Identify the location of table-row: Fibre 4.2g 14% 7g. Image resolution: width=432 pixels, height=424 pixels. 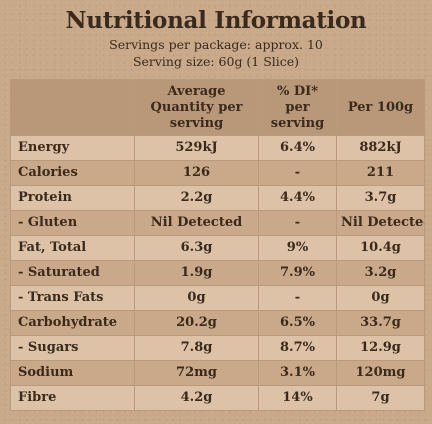
(217, 398).